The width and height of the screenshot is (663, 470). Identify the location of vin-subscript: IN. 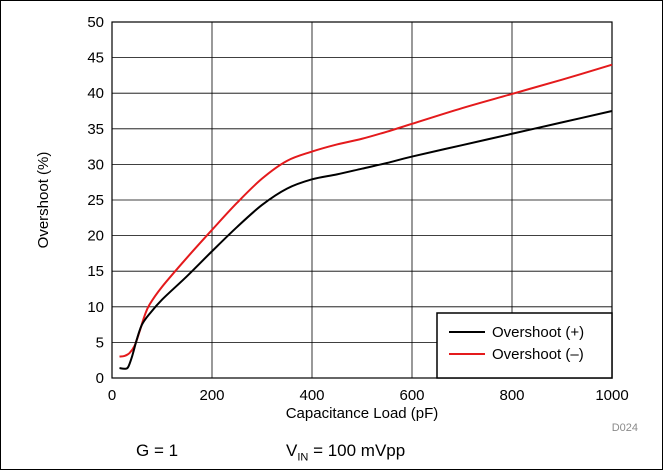
(303, 457).